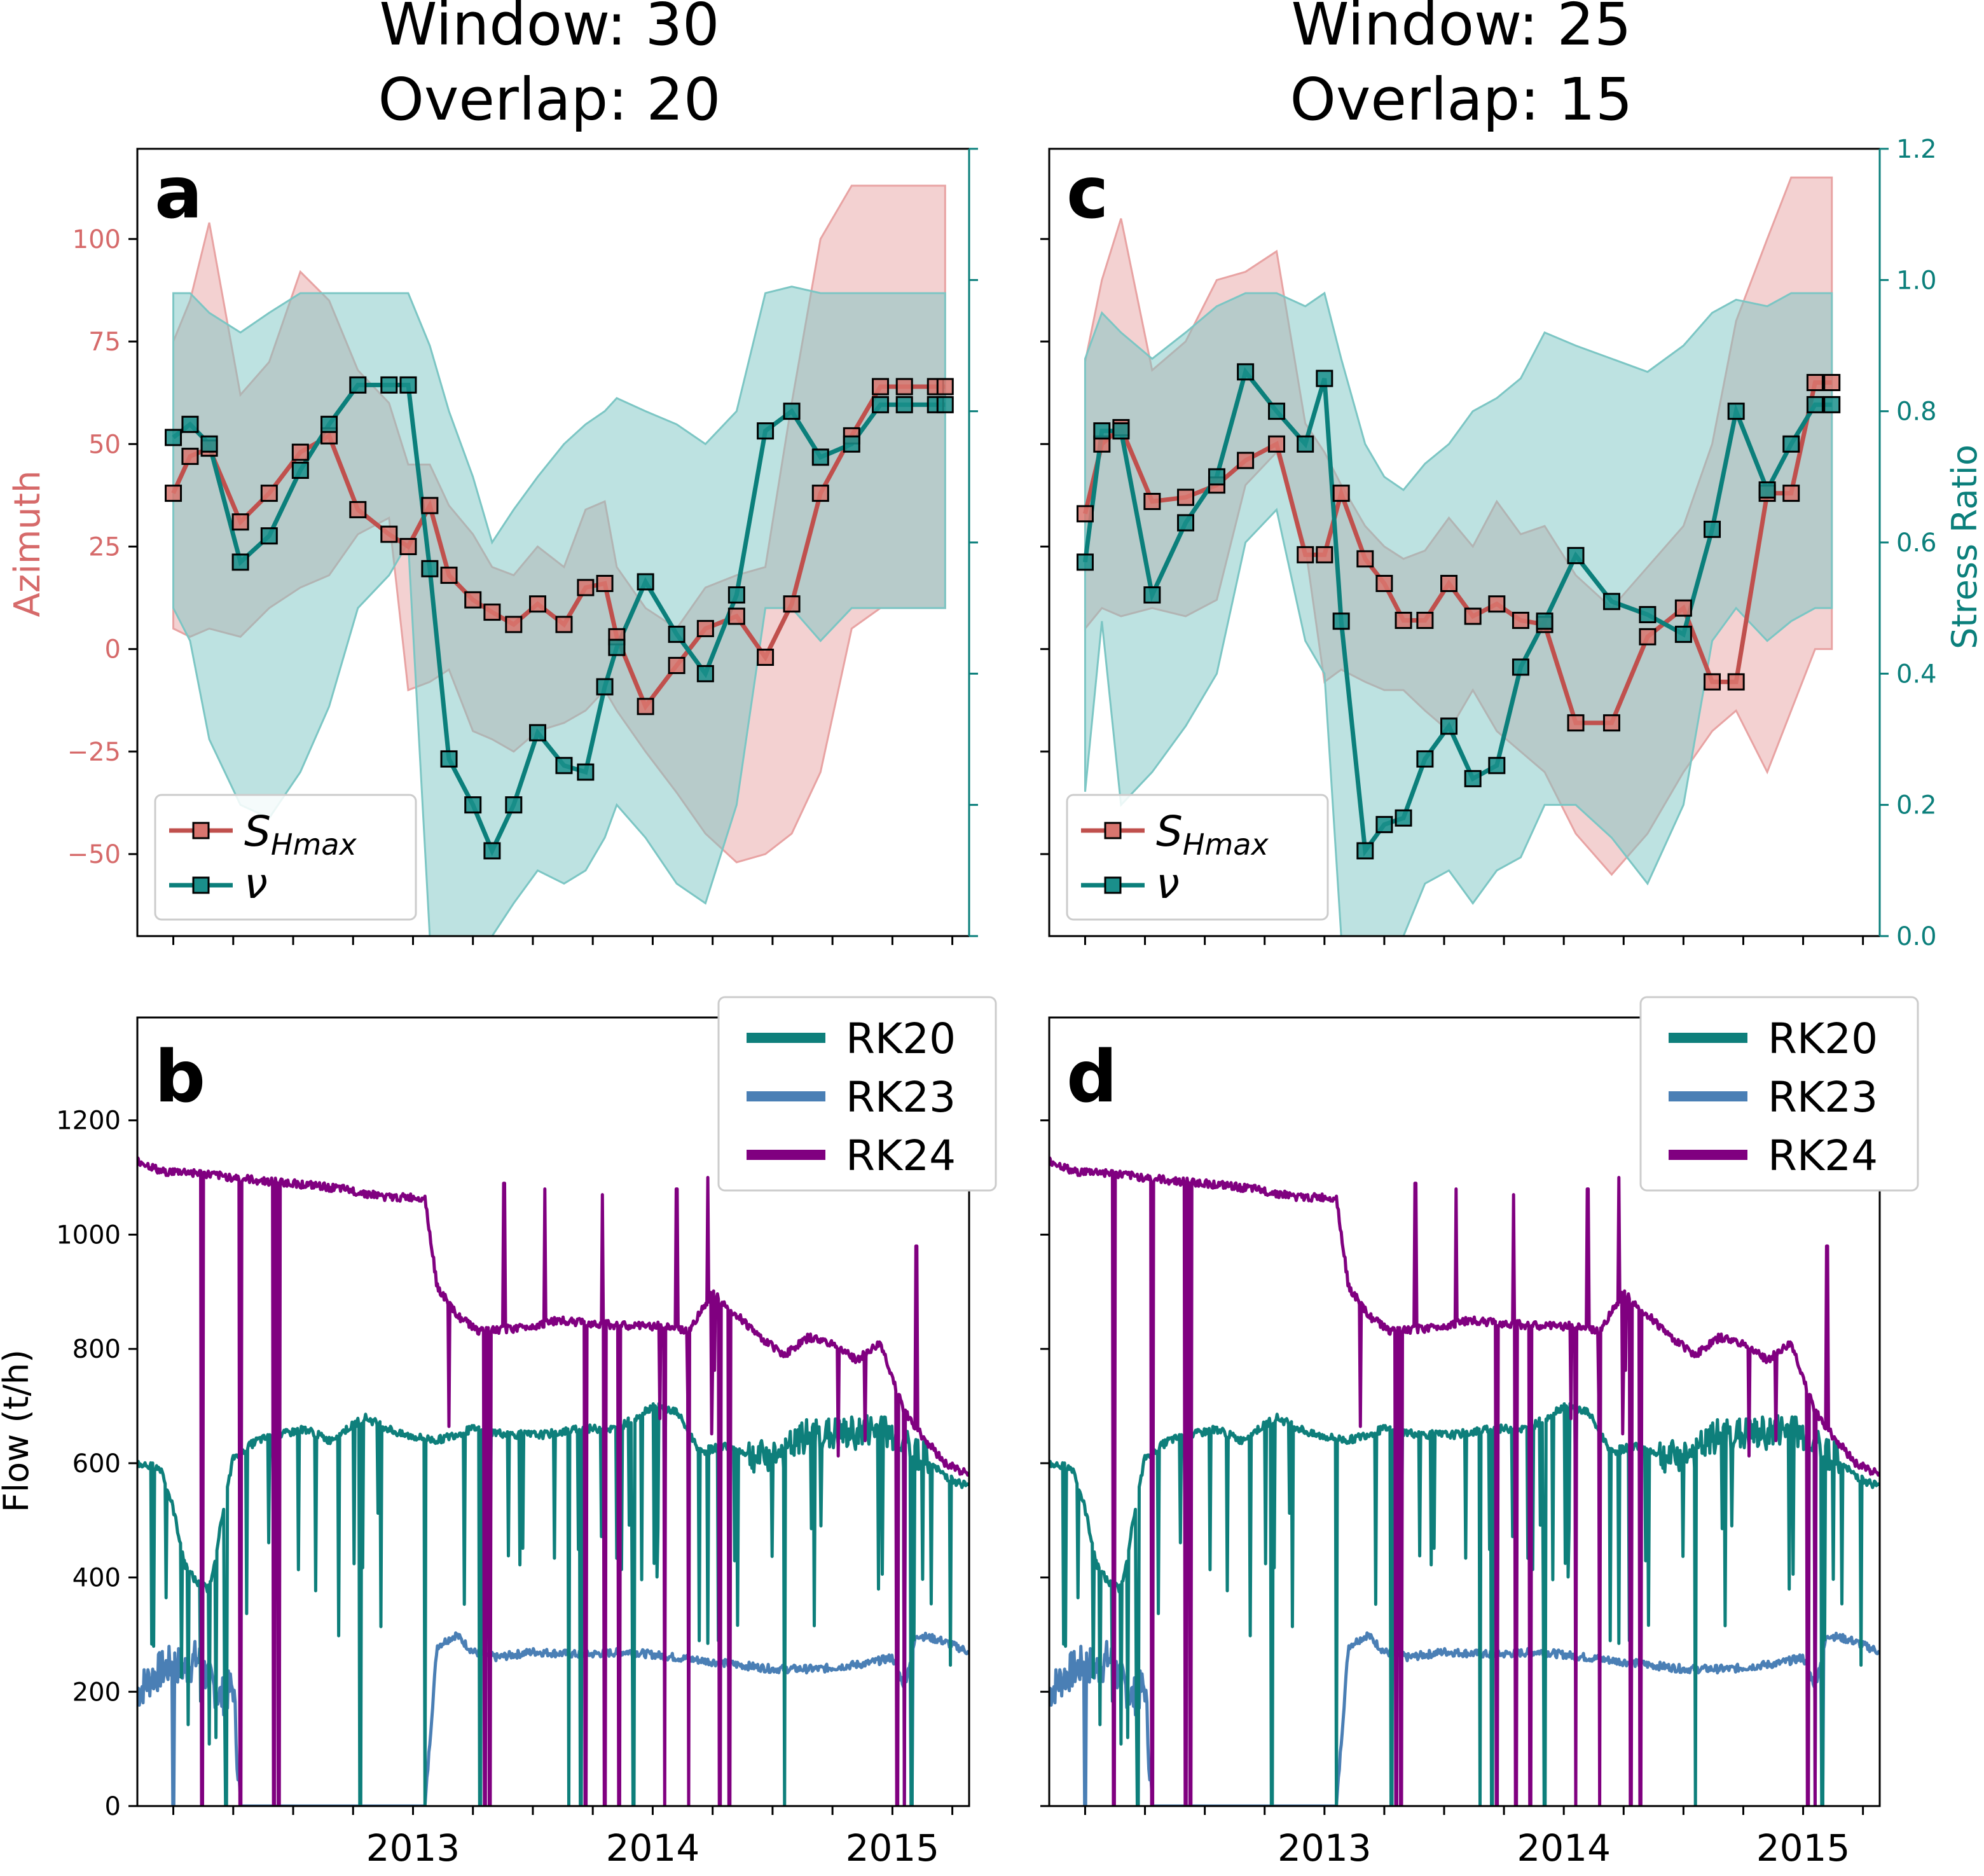 The width and height of the screenshot is (1984, 1876). What do you see at coordinates (180, 1077) in the screenshot?
I see `panel-b-label: b` at bounding box center [180, 1077].